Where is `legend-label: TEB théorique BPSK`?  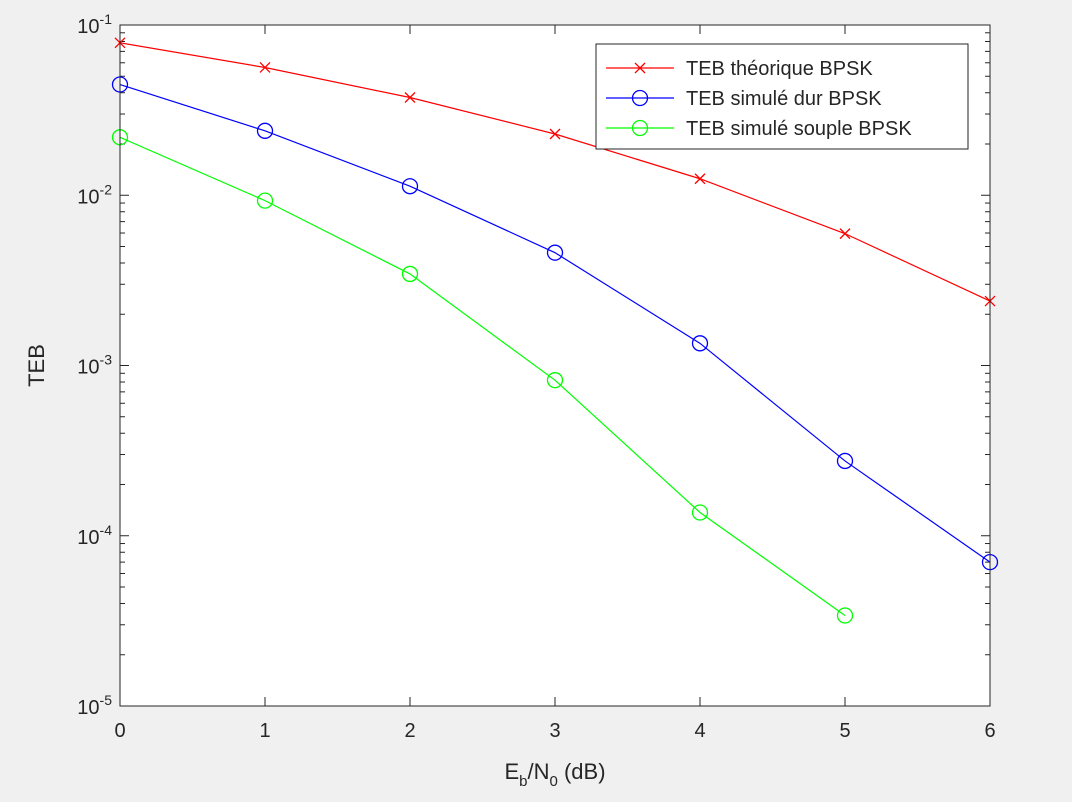 legend-label: TEB théorique BPSK is located at coordinates (779, 69).